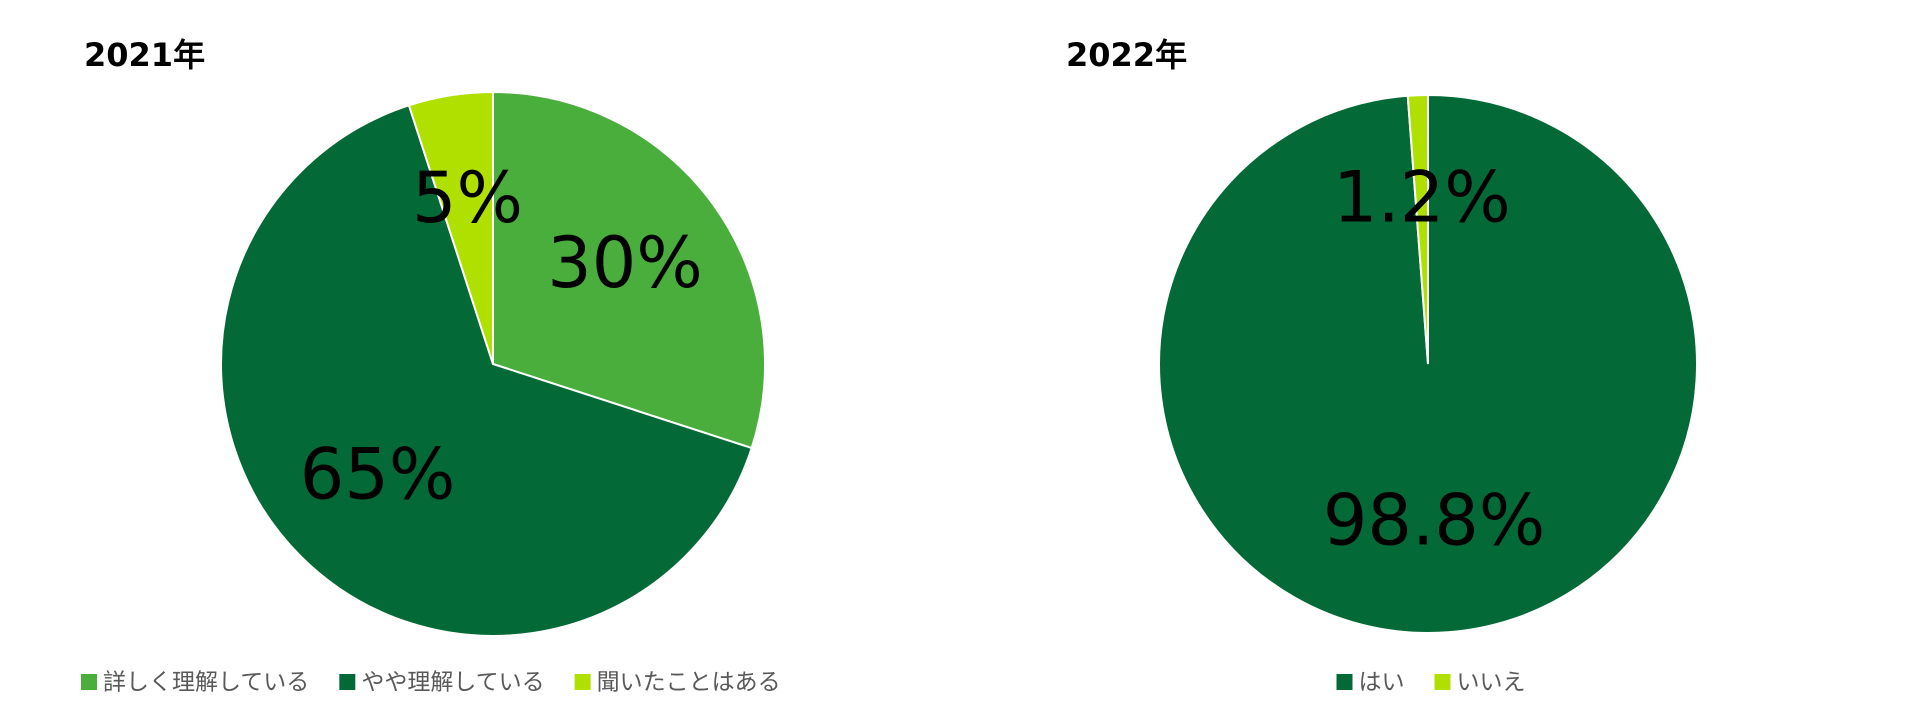 Image resolution: width=1908 pixels, height=722 pixels. What do you see at coordinates (1434, 520) in the screenshot?
I see `data-label: 98.8%` at bounding box center [1434, 520].